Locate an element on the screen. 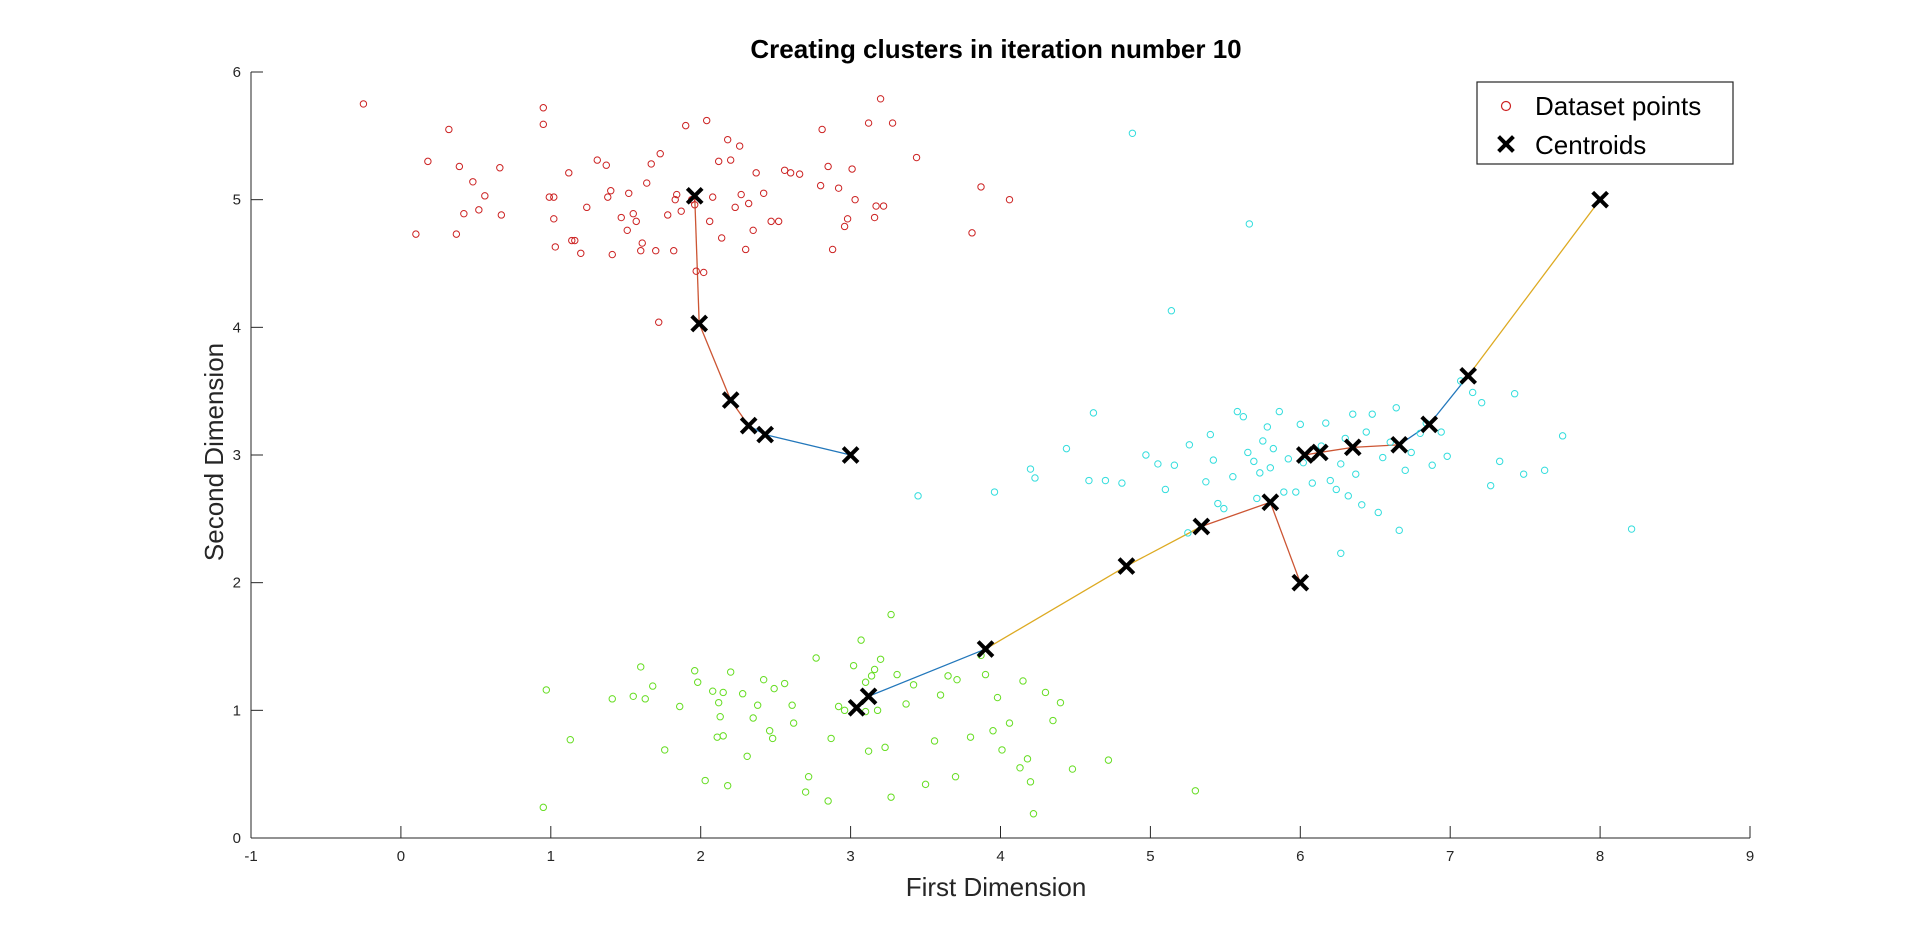 The image size is (1920, 936). x-axis-label: First Dimension is located at coordinates (996, 887).